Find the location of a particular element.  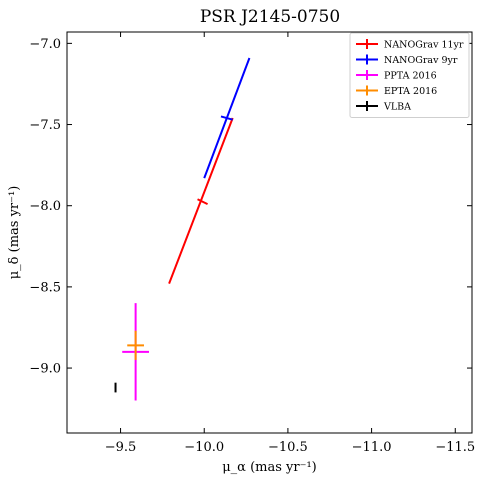

x-tick-label: −9.5 is located at coordinates (121, 447).